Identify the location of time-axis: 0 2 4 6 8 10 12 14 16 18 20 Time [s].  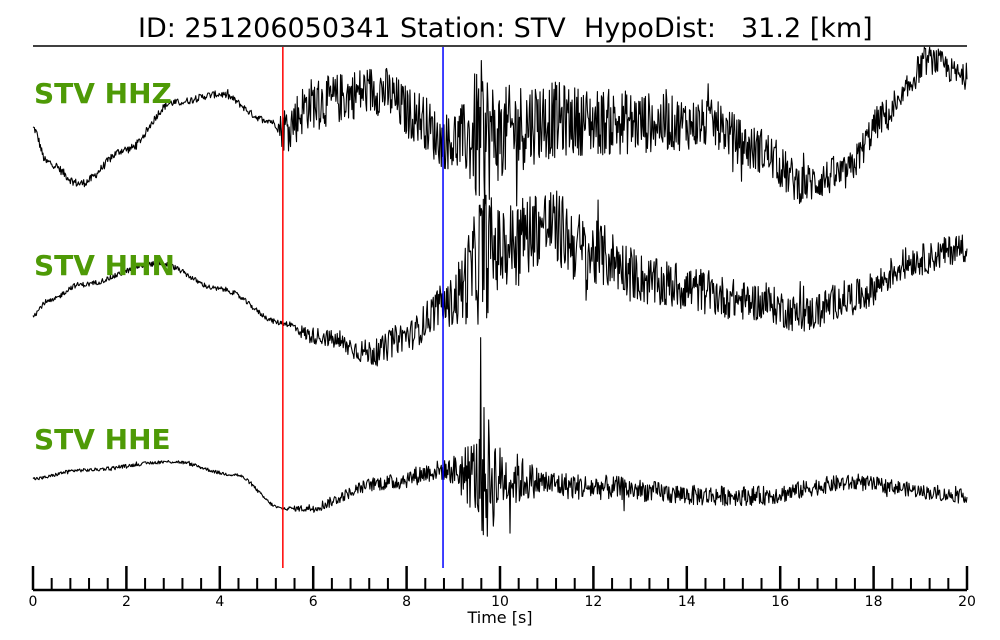
(502, 596).